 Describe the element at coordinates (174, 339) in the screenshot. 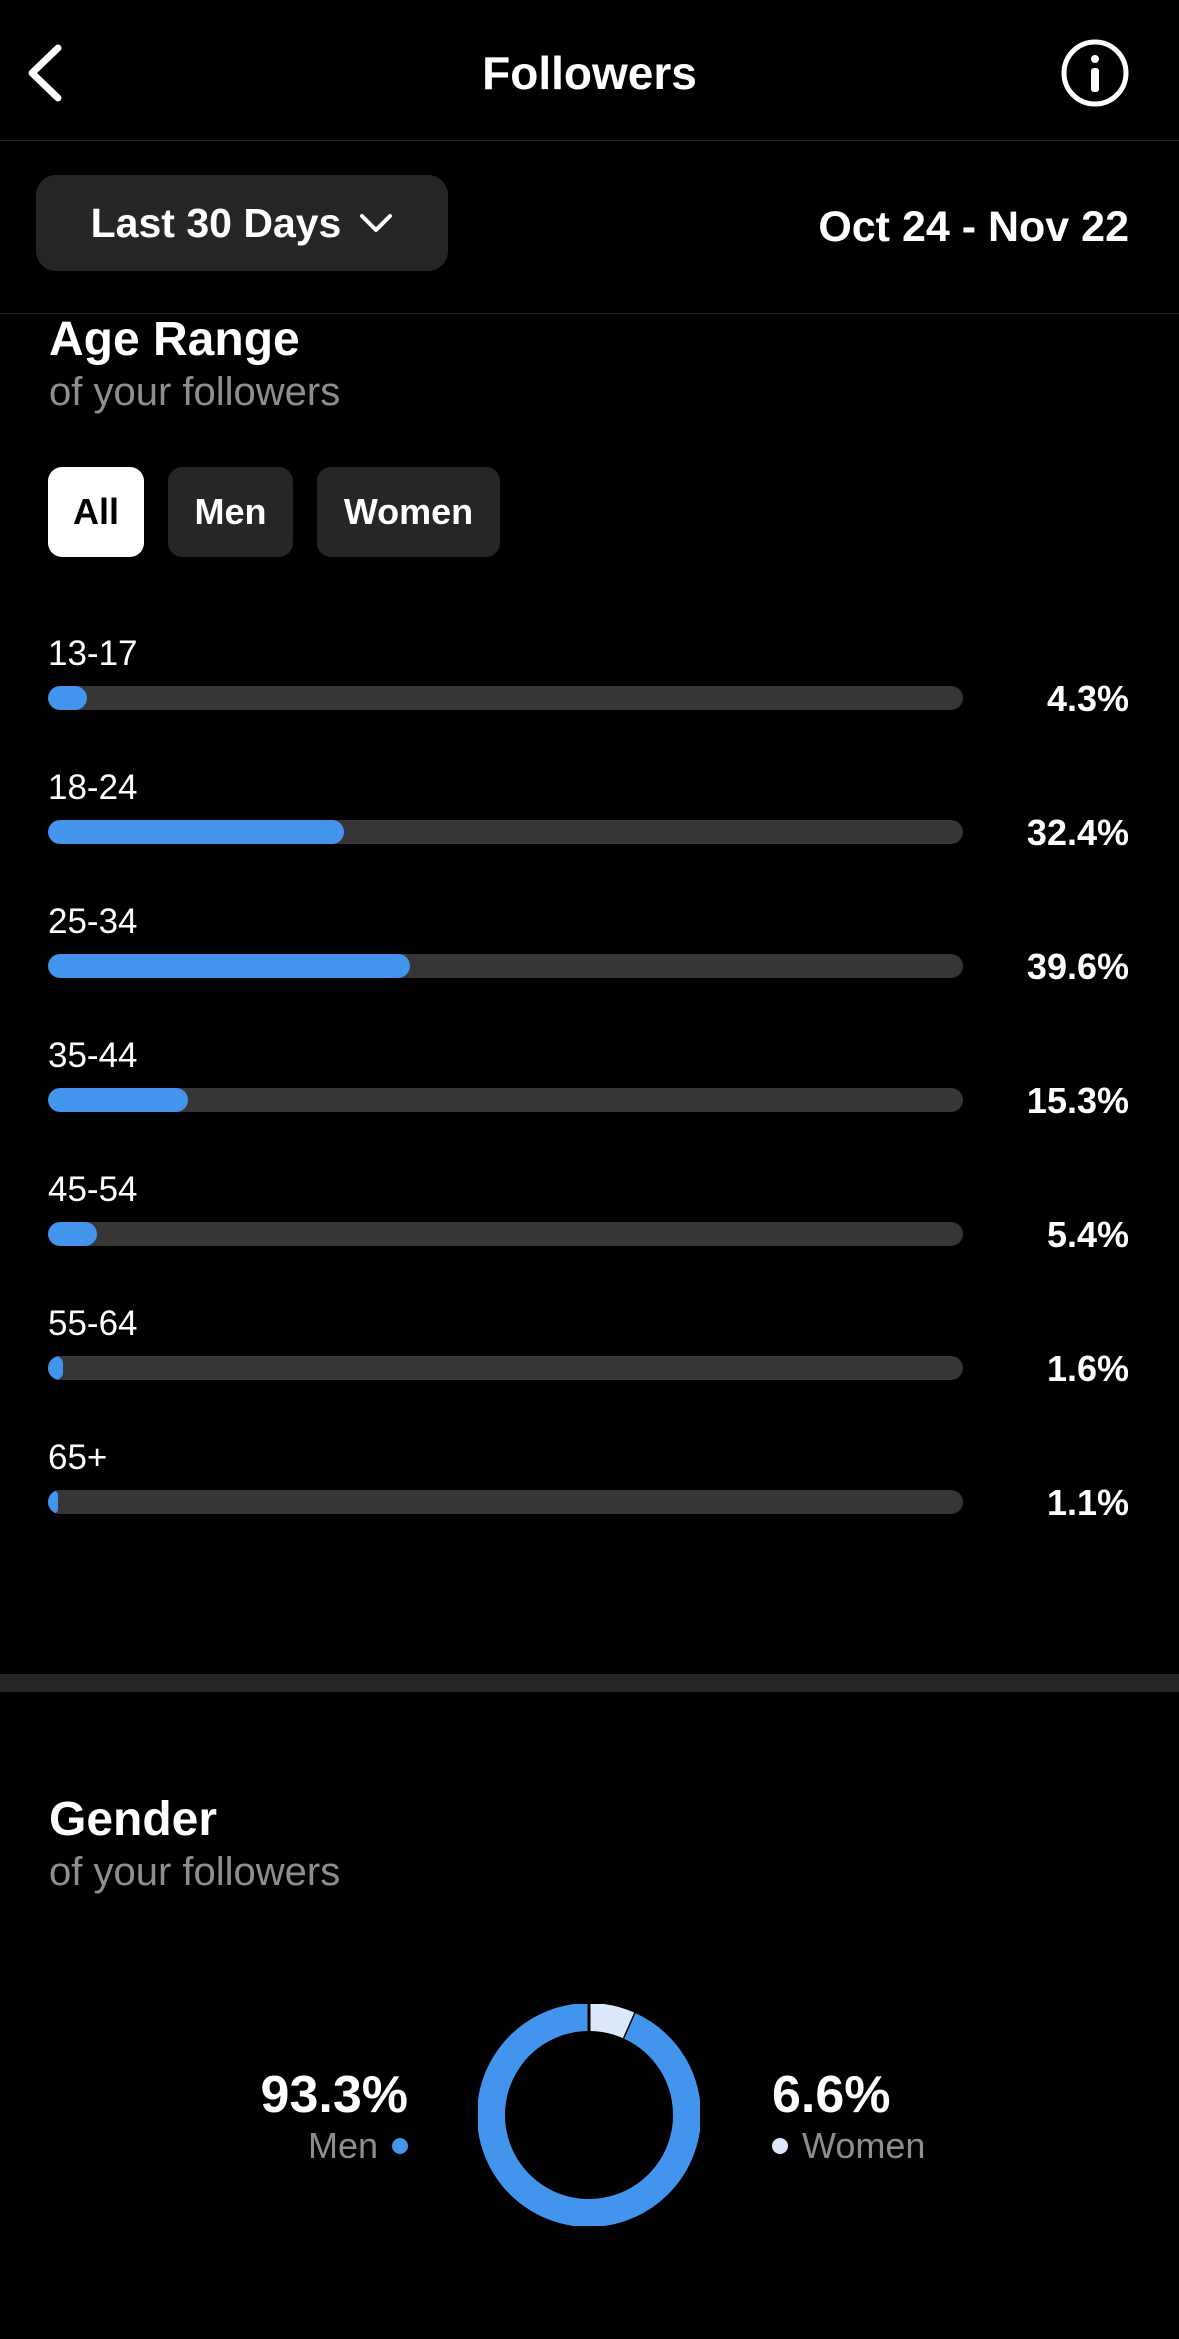

I see `age-range-title: Age Range` at that location.